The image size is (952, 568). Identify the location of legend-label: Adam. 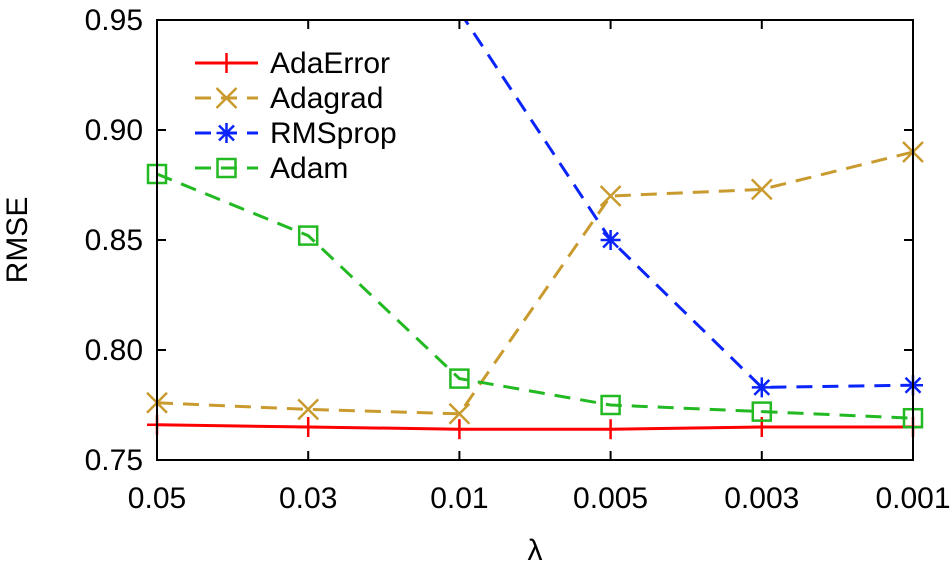
(309, 168).